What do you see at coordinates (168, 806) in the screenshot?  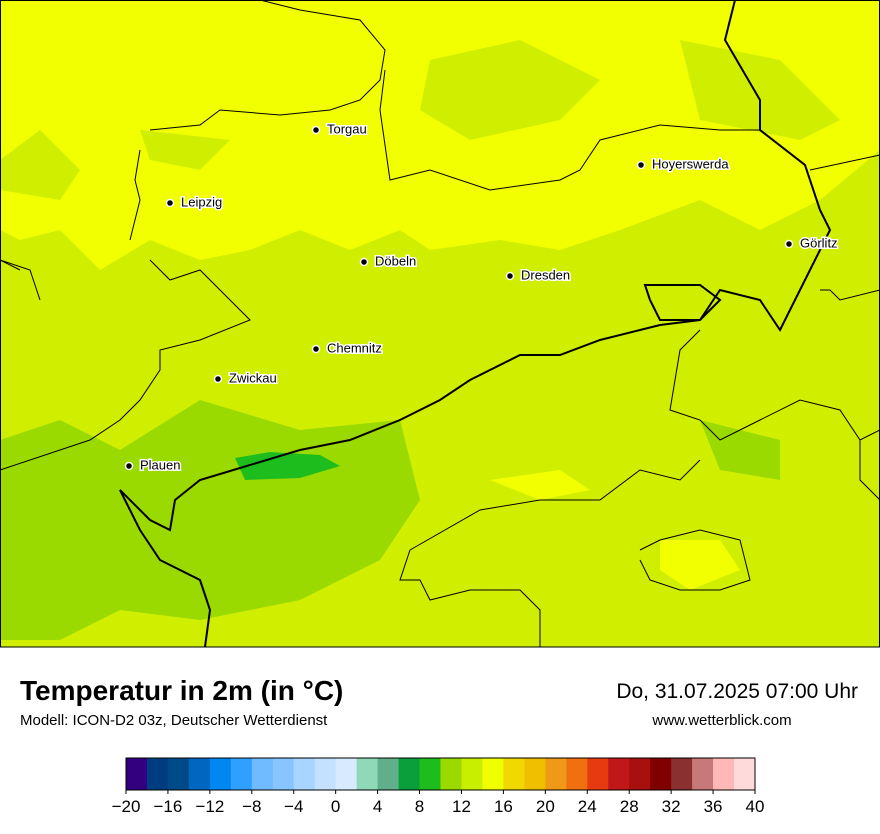 I see `tick-label: −16` at bounding box center [168, 806].